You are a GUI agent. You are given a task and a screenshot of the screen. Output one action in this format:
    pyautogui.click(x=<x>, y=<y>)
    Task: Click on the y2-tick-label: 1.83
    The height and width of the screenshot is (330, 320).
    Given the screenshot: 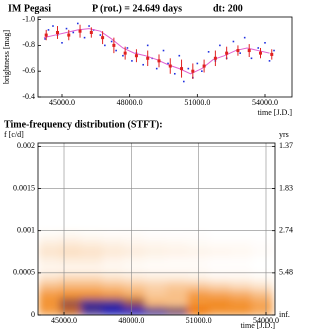 What is the action you would take?
    pyautogui.click(x=286, y=187)
    